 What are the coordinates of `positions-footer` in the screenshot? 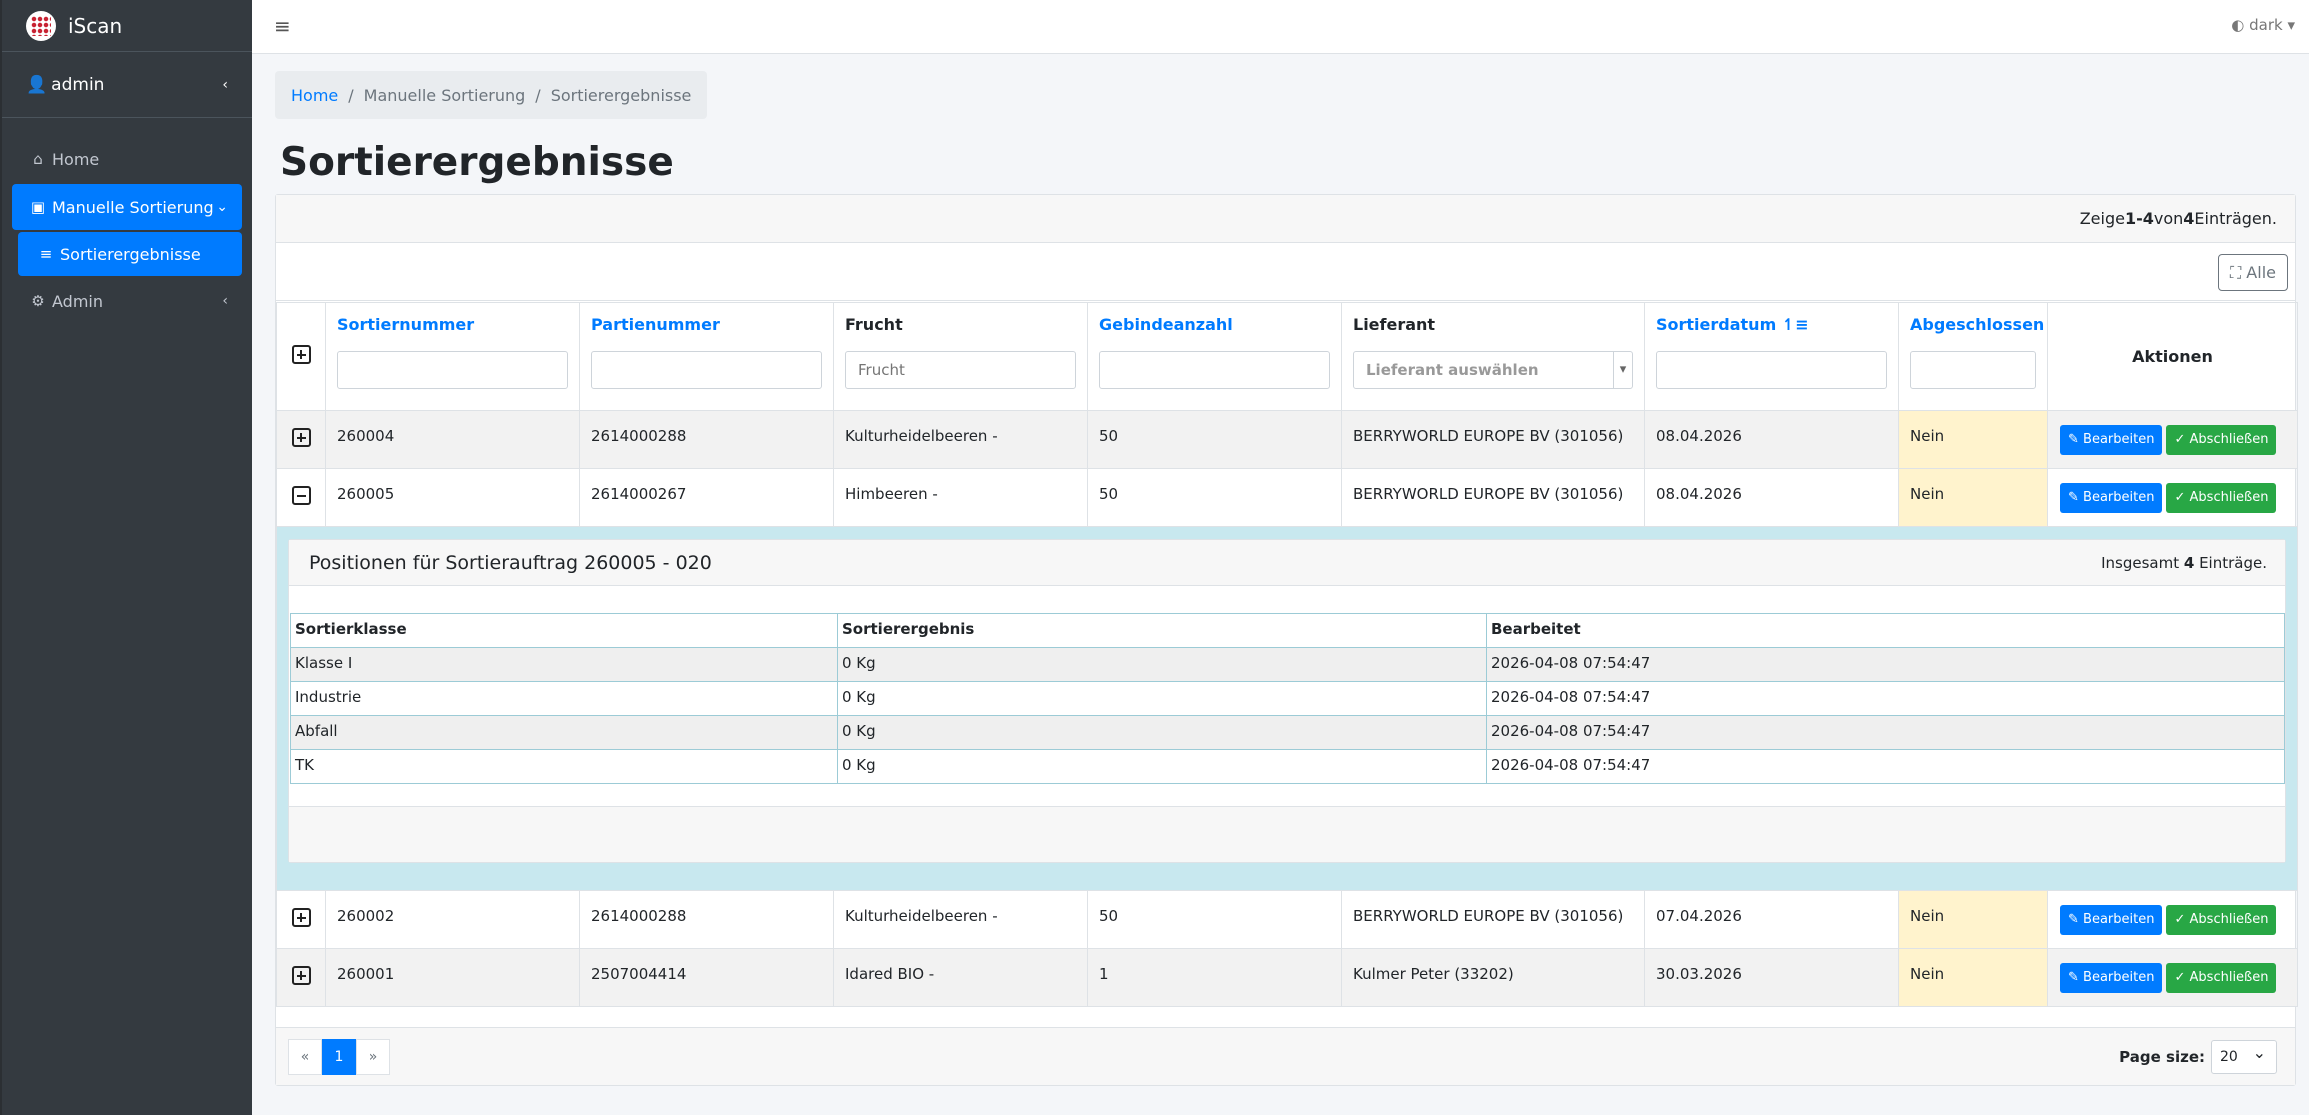 It's located at (1287, 834).